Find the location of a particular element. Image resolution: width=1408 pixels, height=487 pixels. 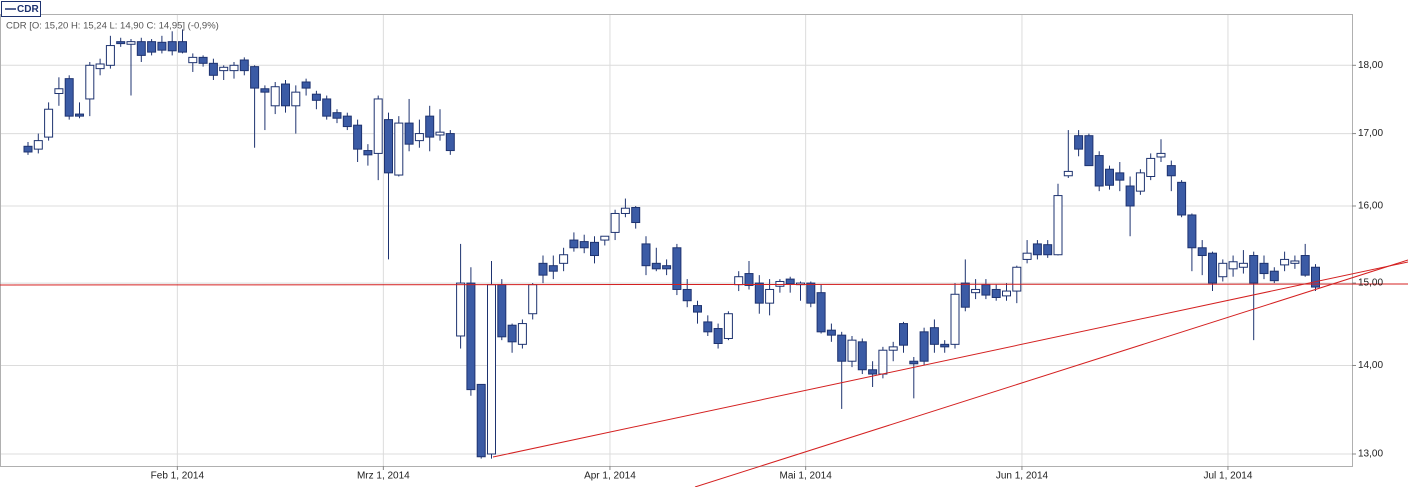

x-tick-label: Mrz 1, 2014 is located at coordinates (383, 476).